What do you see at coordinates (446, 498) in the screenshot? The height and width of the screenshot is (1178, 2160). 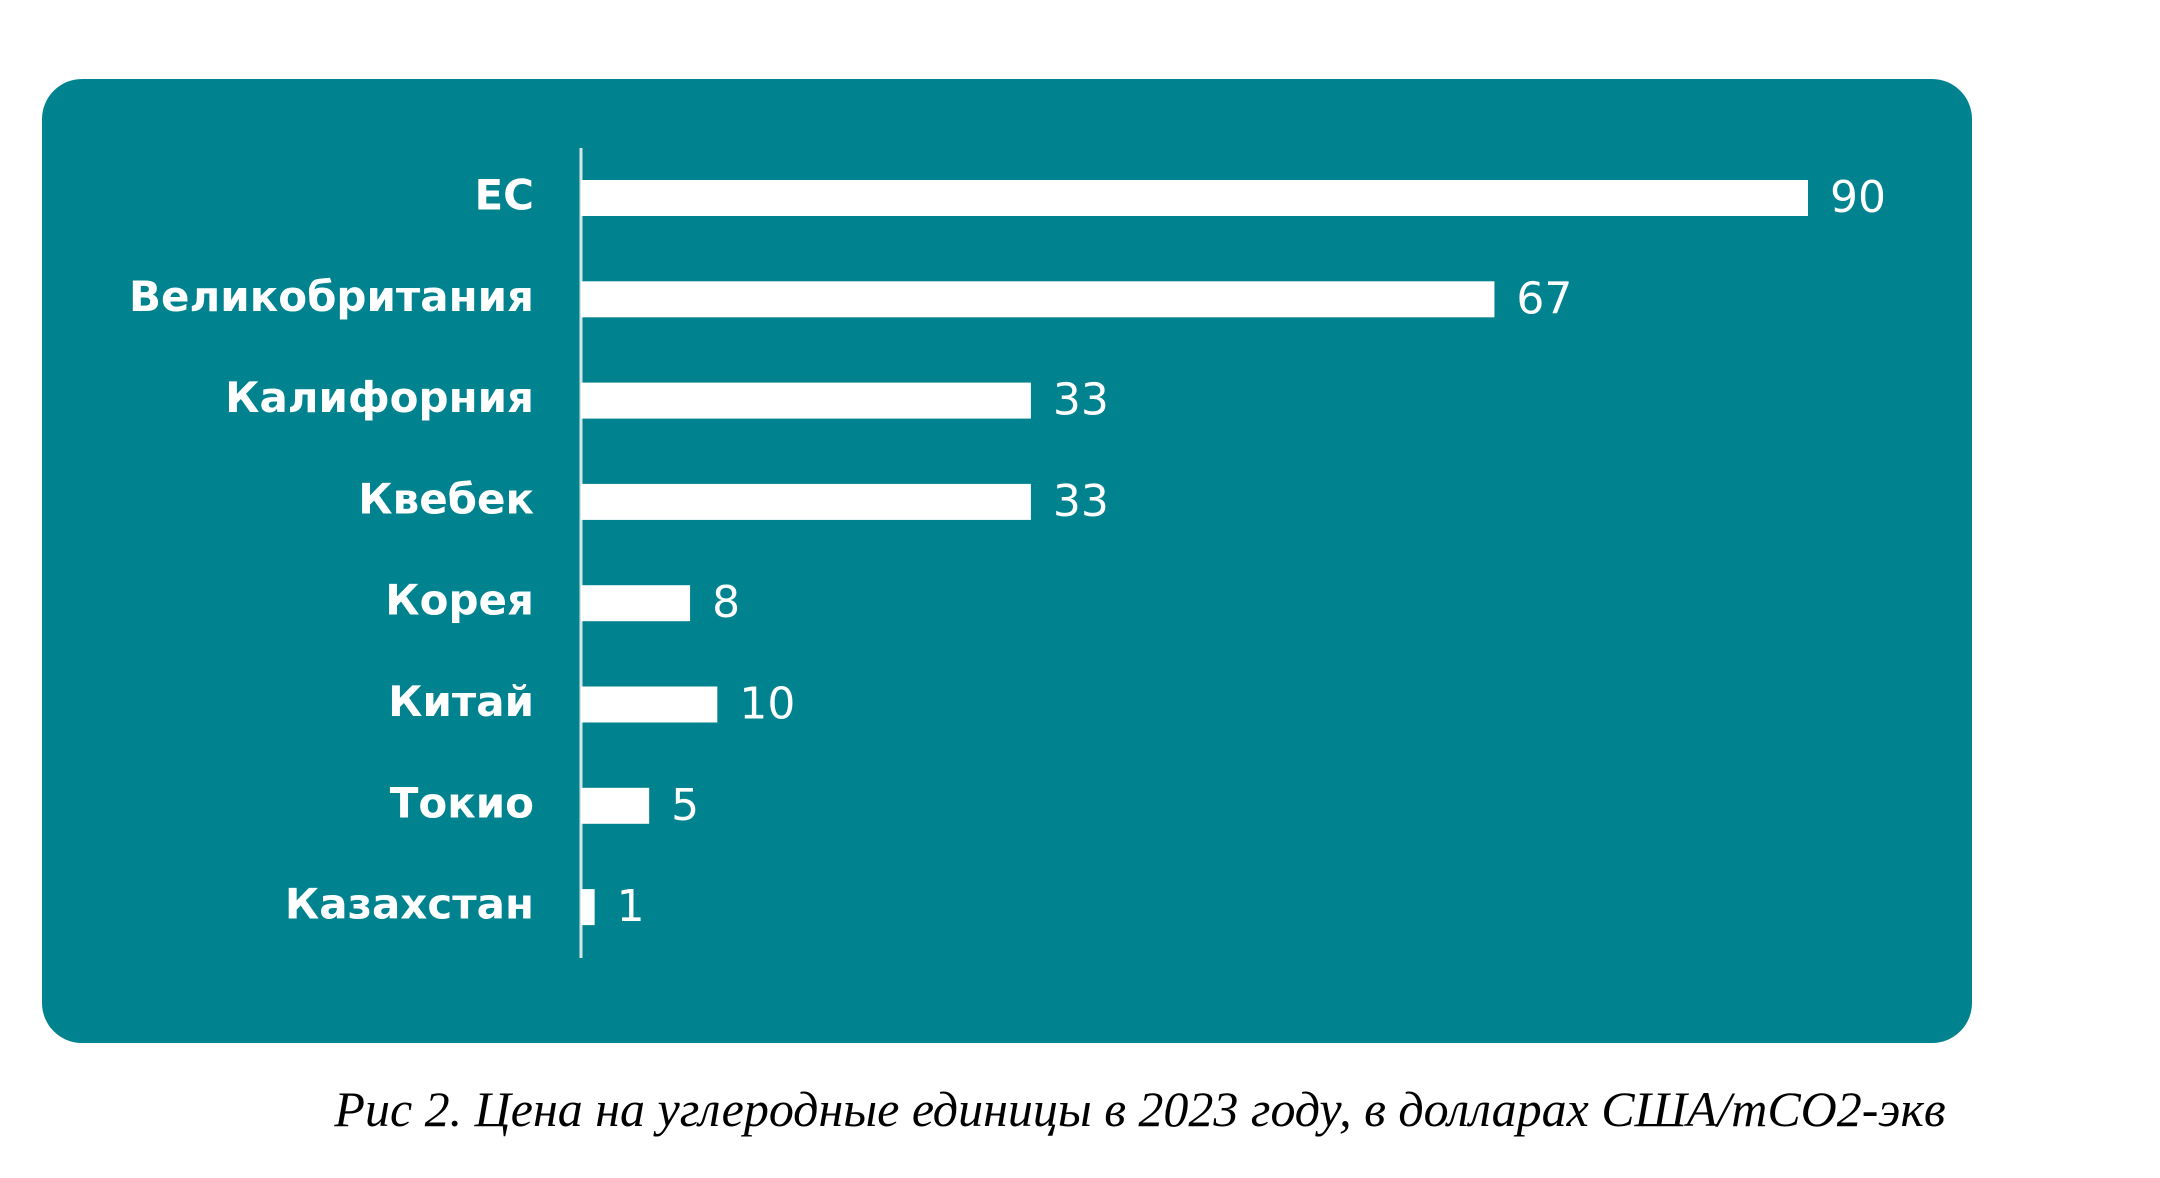 I see `category-label: Квебек` at bounding box center [446, 498].